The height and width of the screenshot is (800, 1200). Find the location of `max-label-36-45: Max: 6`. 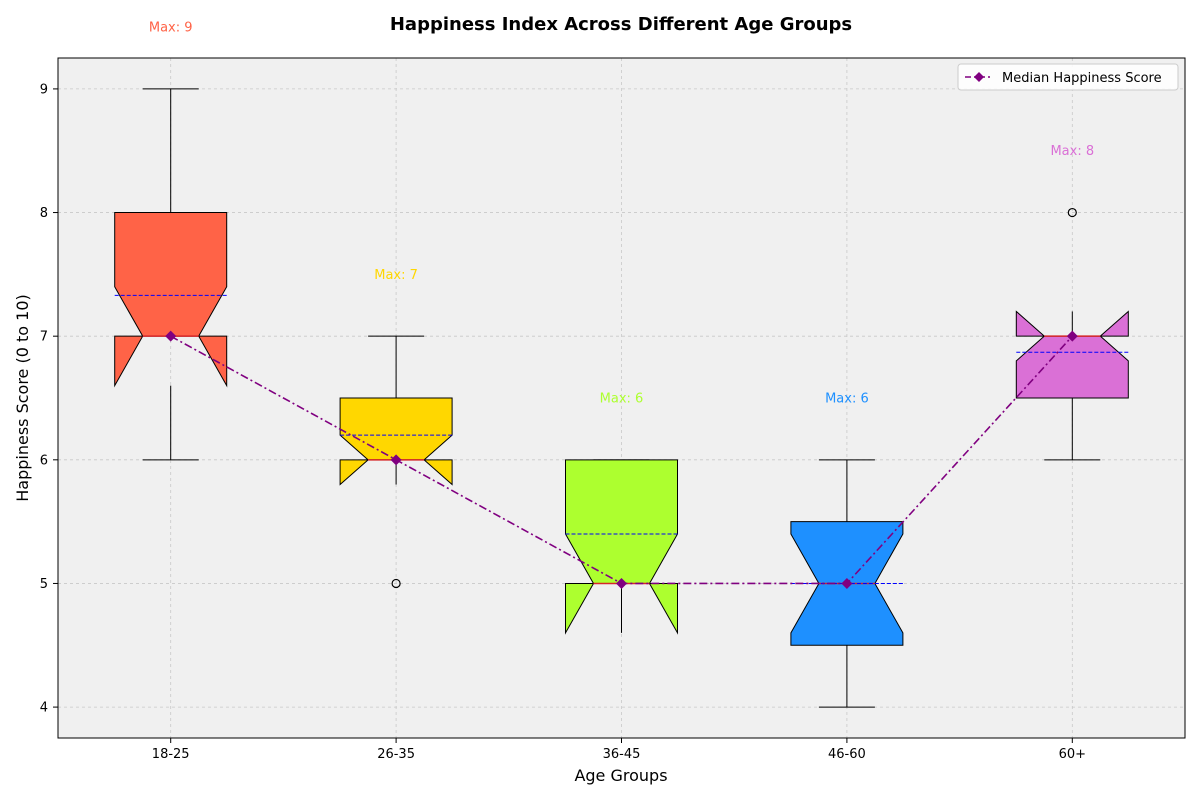

max-label-36-45: Max: 6 is located at coordinates (622, 399).